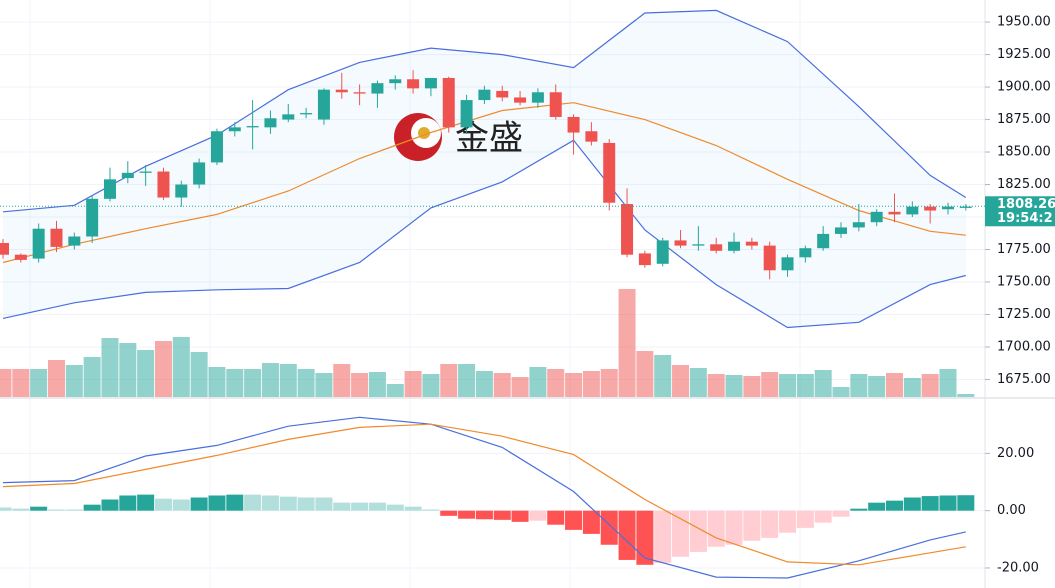  I want to click on last-price-box, so click(1020, 211).